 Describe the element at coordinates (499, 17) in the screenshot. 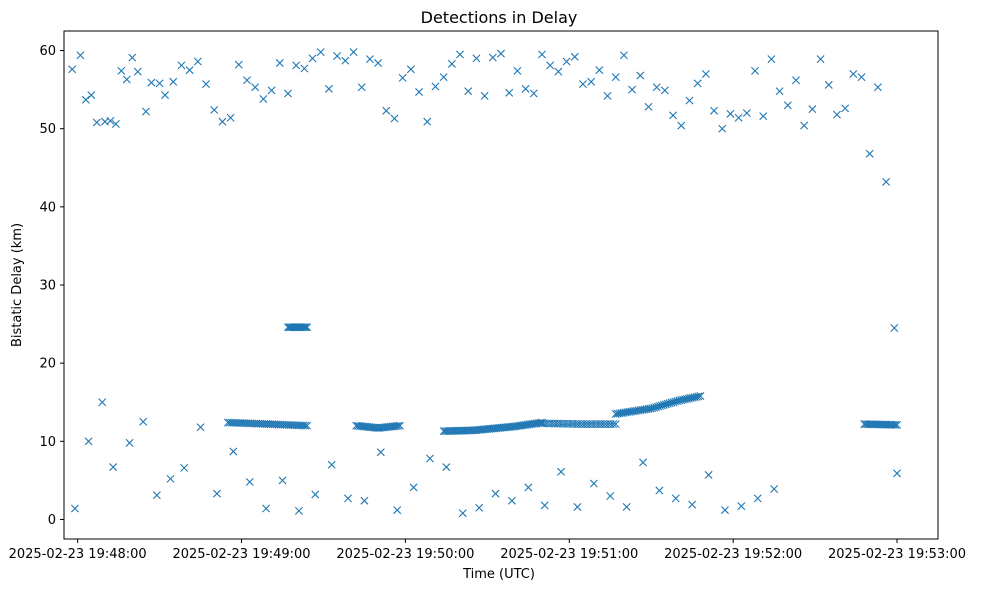

I see `chart-title: Detections in Delay` at that location.